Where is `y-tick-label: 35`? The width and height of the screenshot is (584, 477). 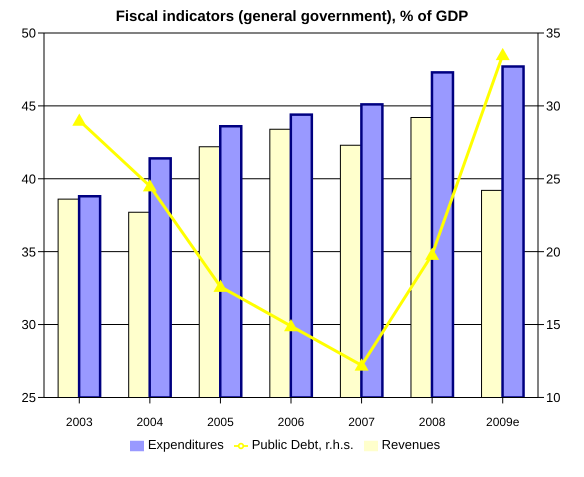 y-tick-label: 35 is located at coordinates (29, 252).